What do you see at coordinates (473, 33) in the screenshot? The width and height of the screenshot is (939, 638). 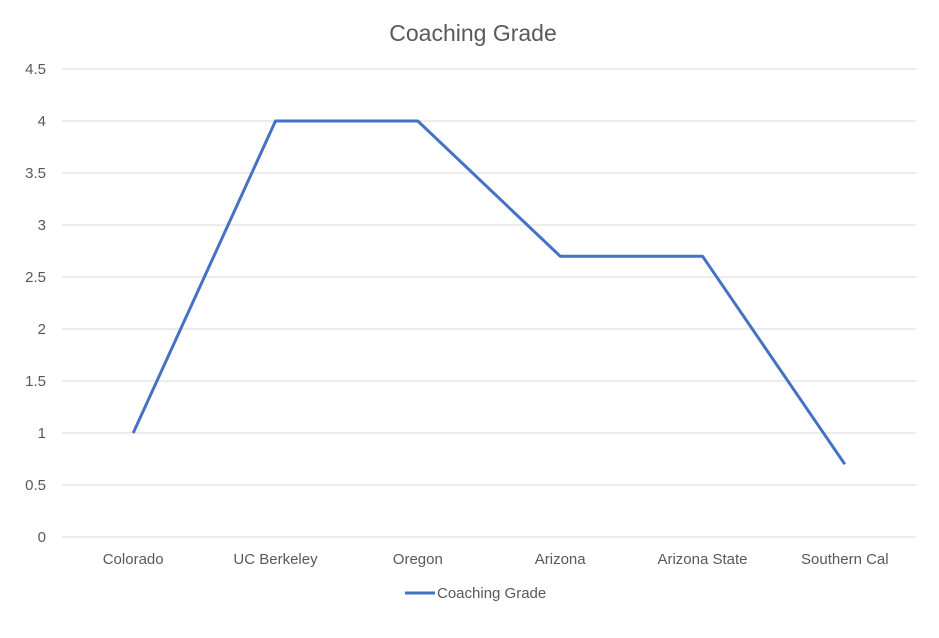 I see `chart-title: Coaching Grade` at bounding box center [473, 33].